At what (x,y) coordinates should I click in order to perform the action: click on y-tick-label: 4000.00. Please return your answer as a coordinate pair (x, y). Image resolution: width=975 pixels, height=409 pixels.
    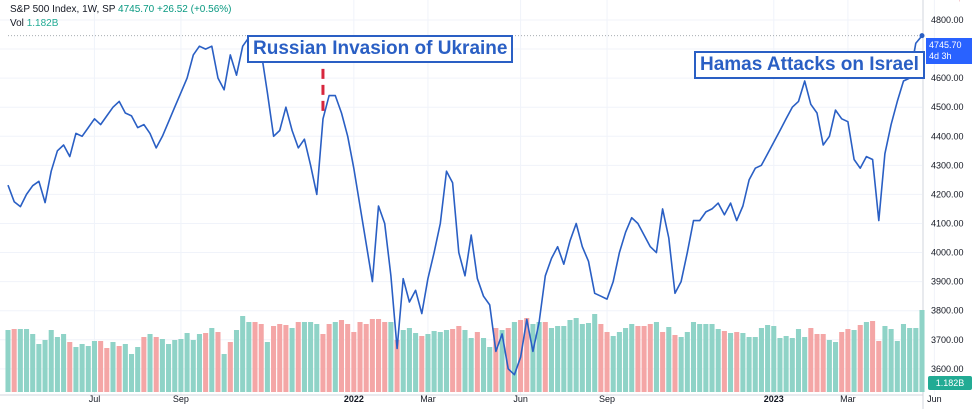
    Looking at the image, I should click on (947, 253).